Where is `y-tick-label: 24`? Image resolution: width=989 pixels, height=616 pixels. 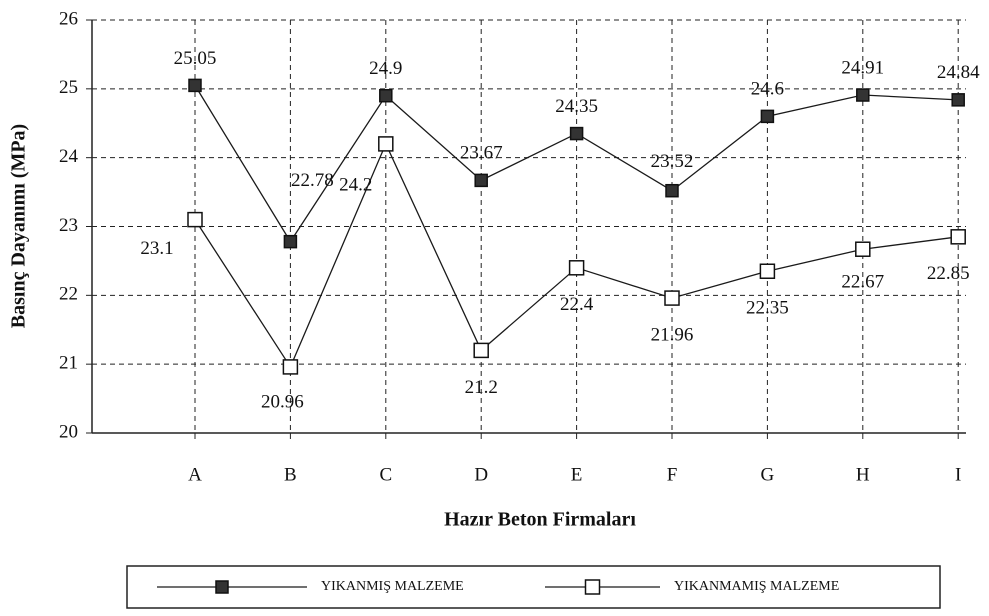 y-tick-label: 24 is located at coordinates (69, 156).